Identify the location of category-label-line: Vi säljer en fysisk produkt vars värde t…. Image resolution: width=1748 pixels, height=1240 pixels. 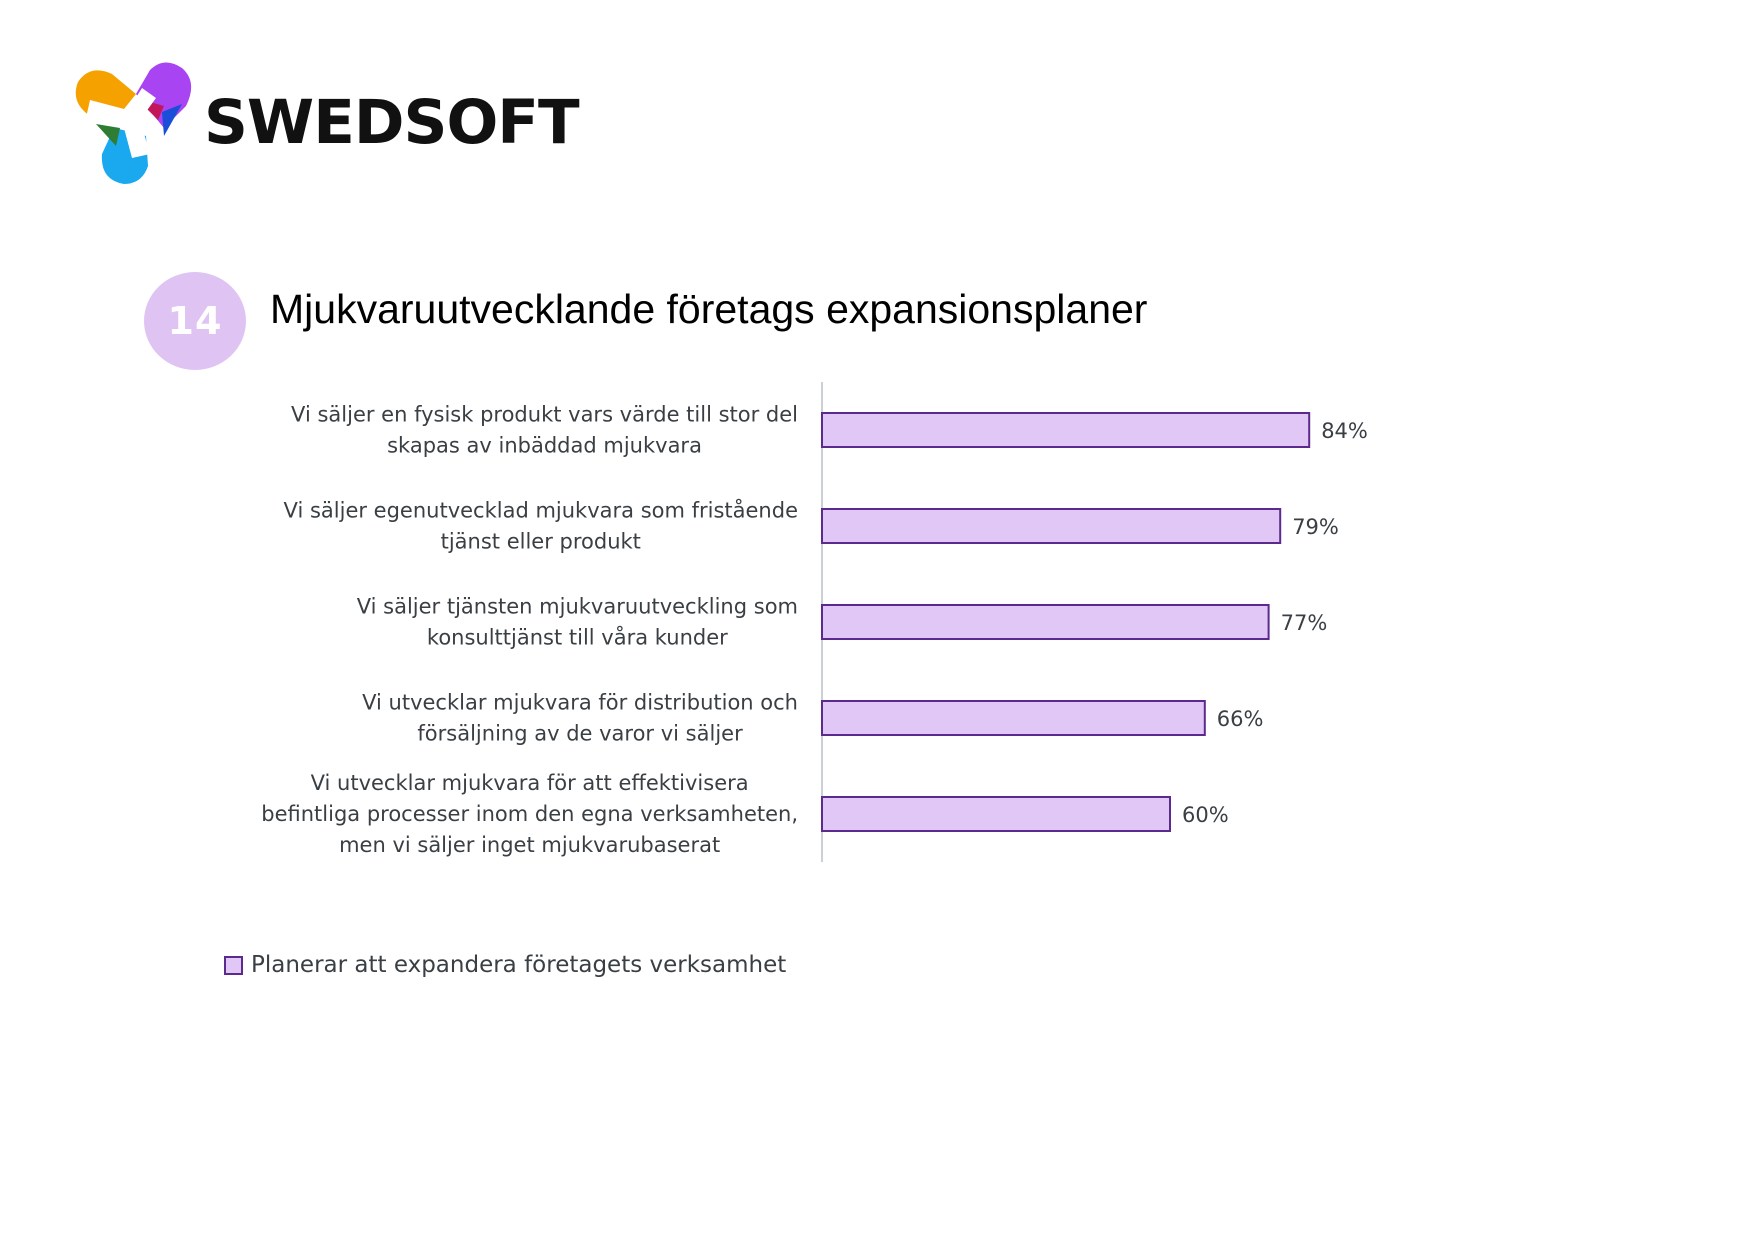
(544, 415).